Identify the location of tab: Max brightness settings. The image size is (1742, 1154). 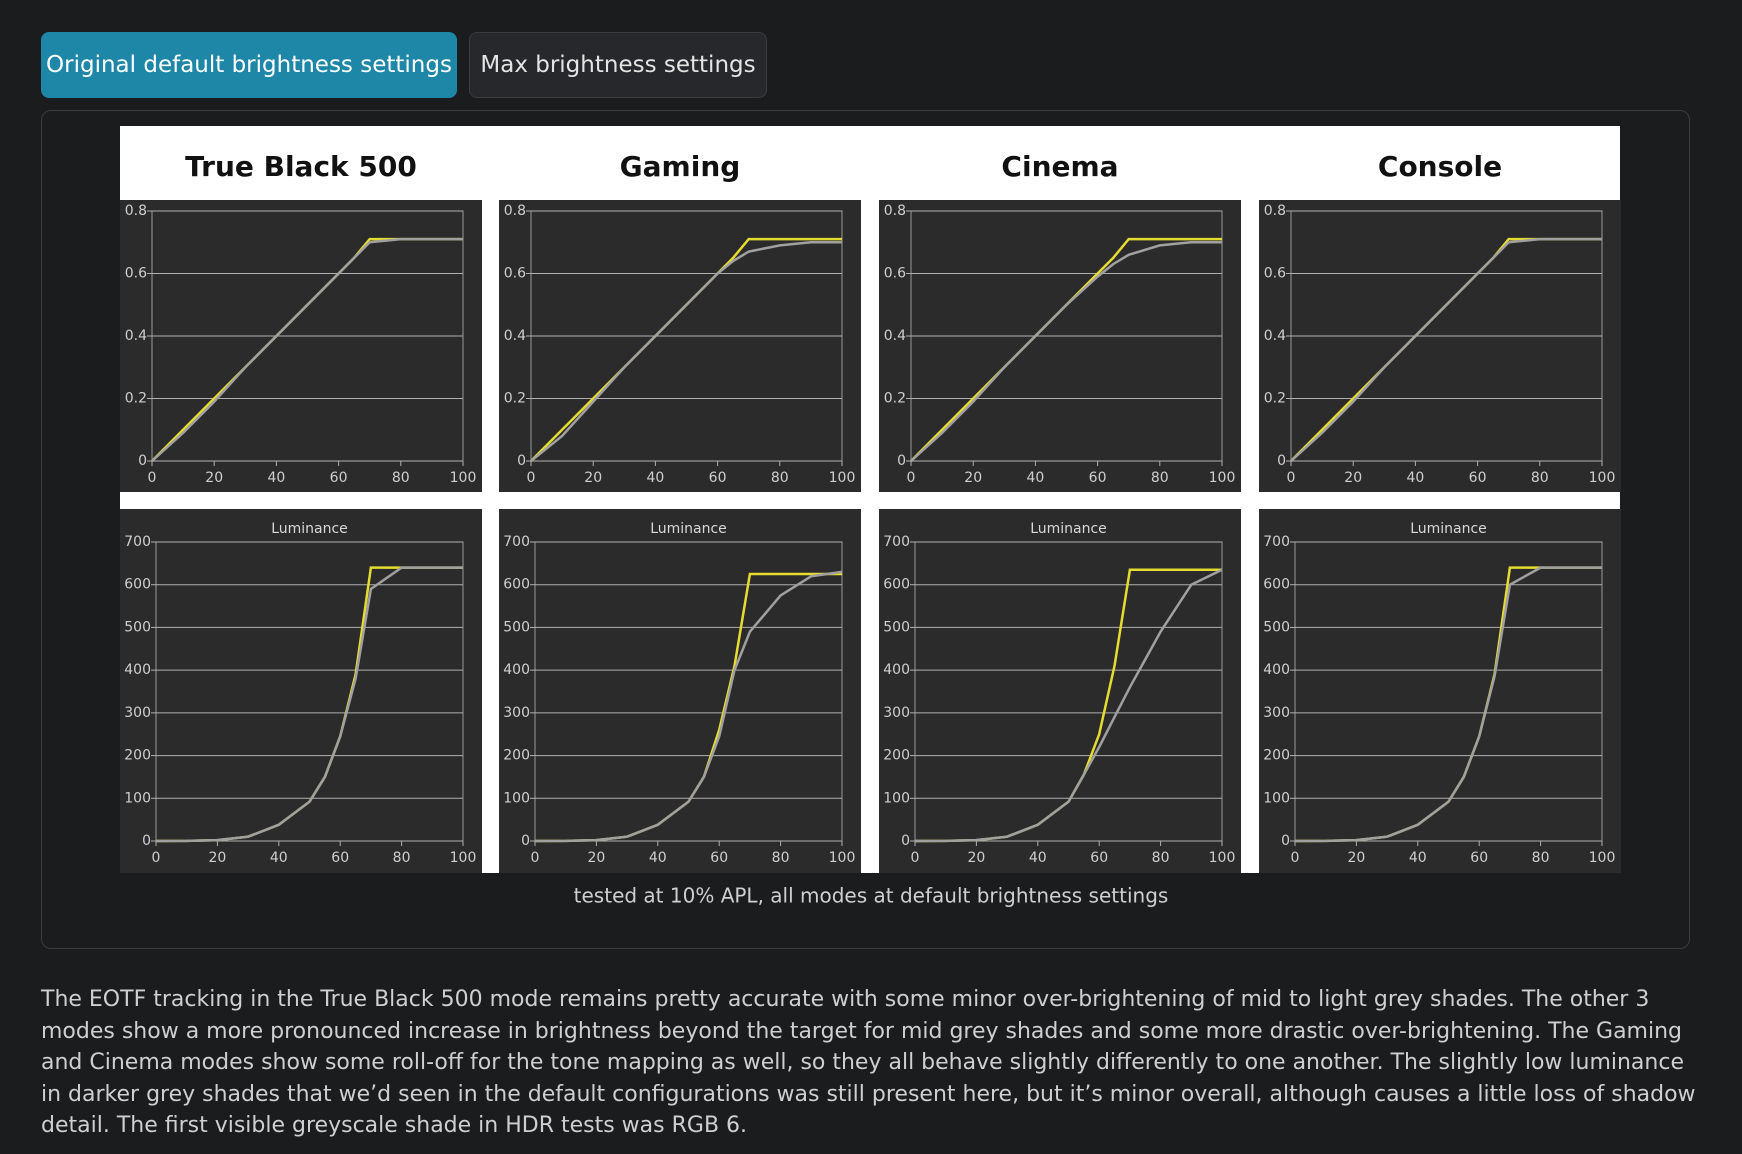
(618, 65).